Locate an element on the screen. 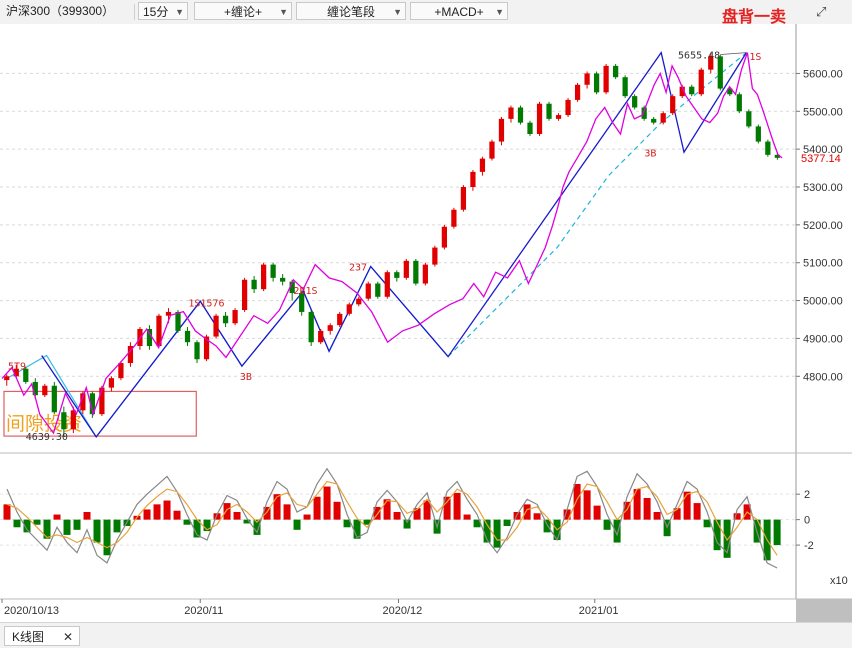 This screenshot has height=648, width=852. tab-kline: K线图 ✕ is located at coordinates (42, 636).